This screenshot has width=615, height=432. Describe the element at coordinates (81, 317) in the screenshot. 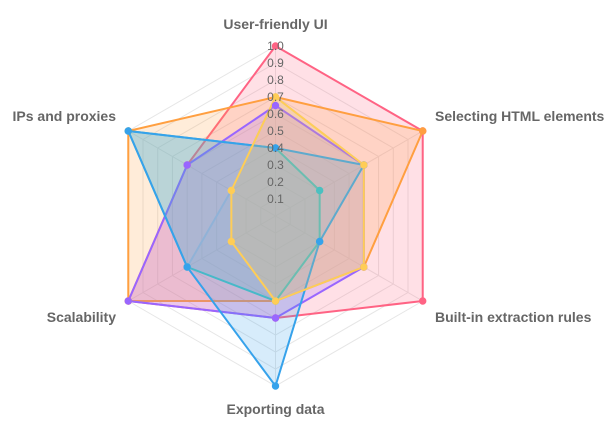

I see `axis-label: Scalability` at that location.